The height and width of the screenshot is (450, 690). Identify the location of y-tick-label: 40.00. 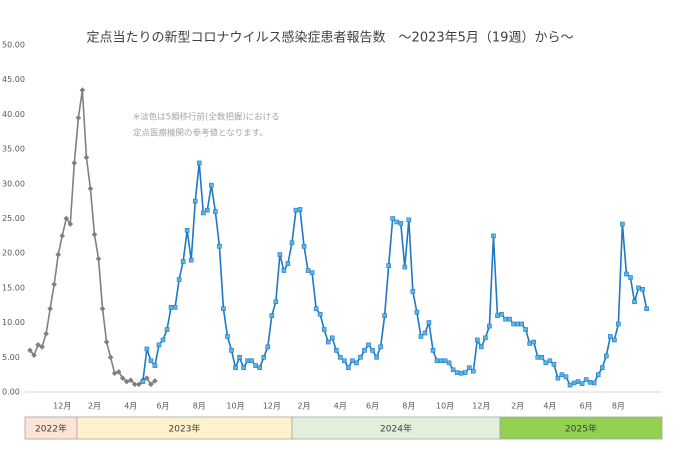
(13, 114).